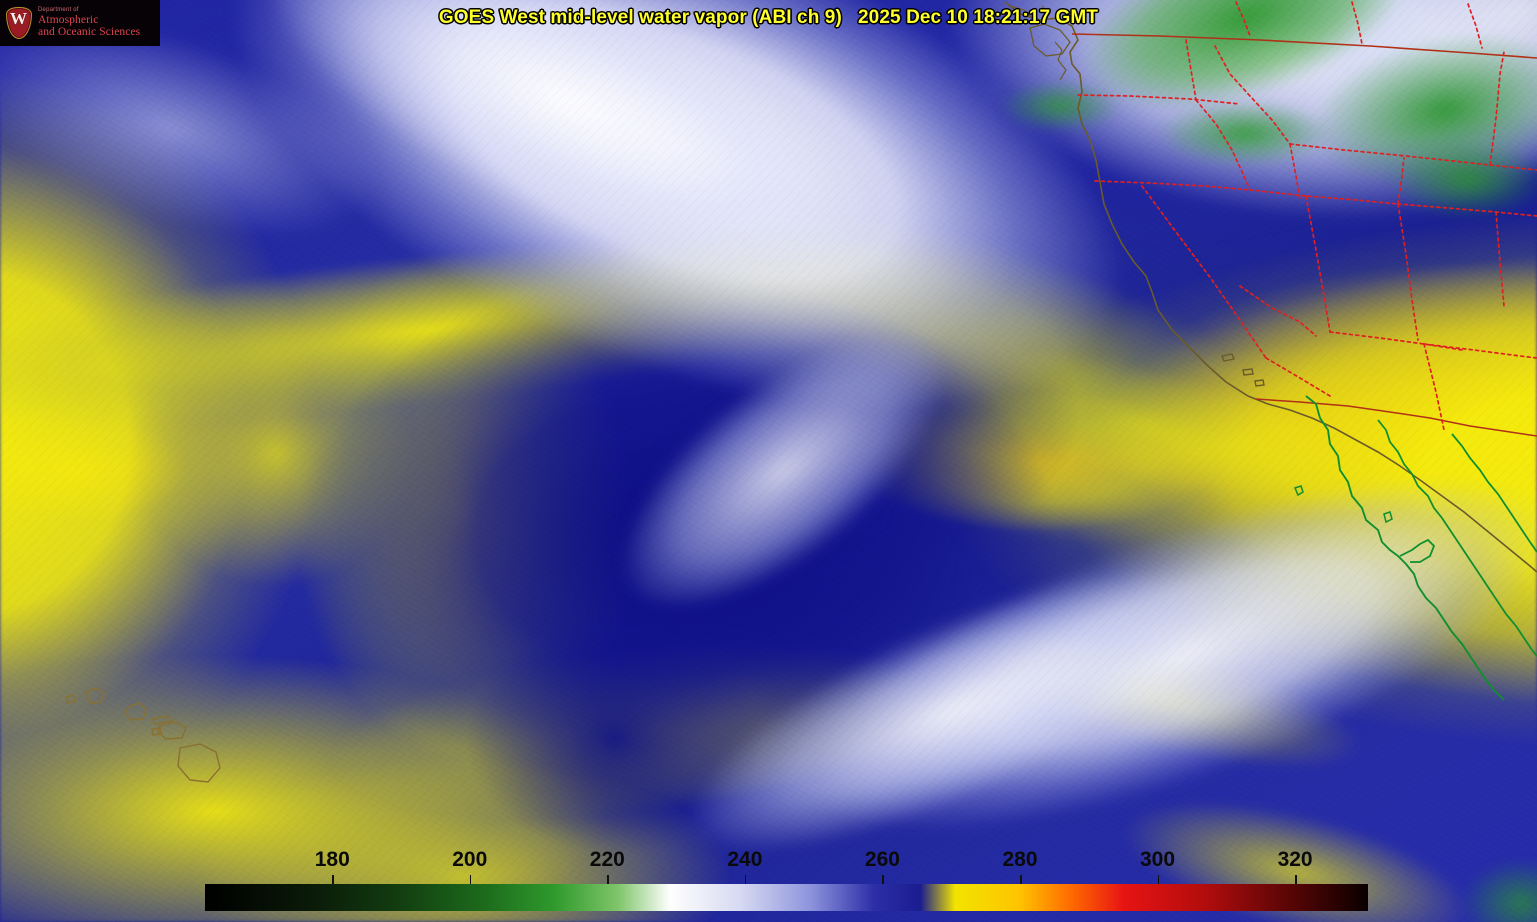 The height and width of the screenshot is (922, 1537). What do you see at coordinates (1475, 26) in the screenshot?
I see `state-border-sk-mb` at bounding box center [1475, 26].